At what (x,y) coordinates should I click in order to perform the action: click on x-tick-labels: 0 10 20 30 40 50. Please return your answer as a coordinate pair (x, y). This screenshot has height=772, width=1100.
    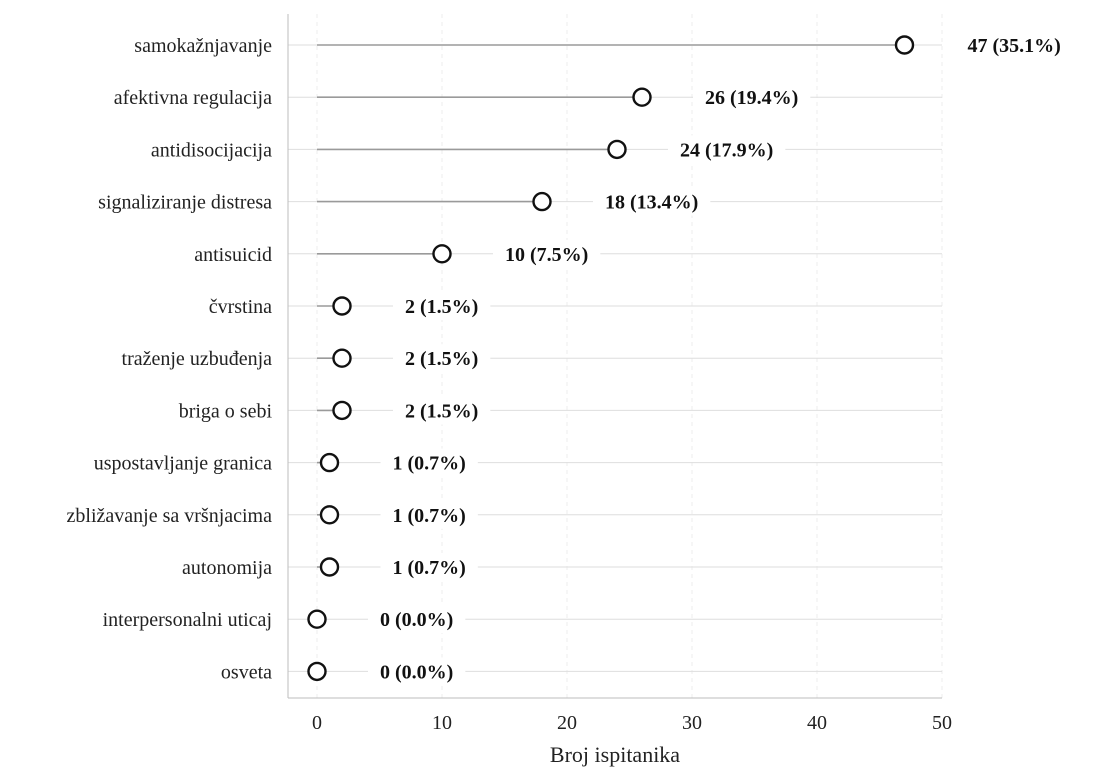
    Looking at the image, I should click on (632, 723).